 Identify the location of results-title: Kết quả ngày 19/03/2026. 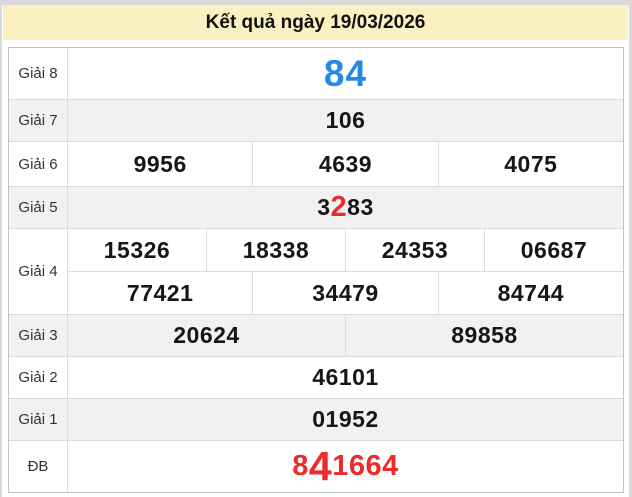
(315, 22).